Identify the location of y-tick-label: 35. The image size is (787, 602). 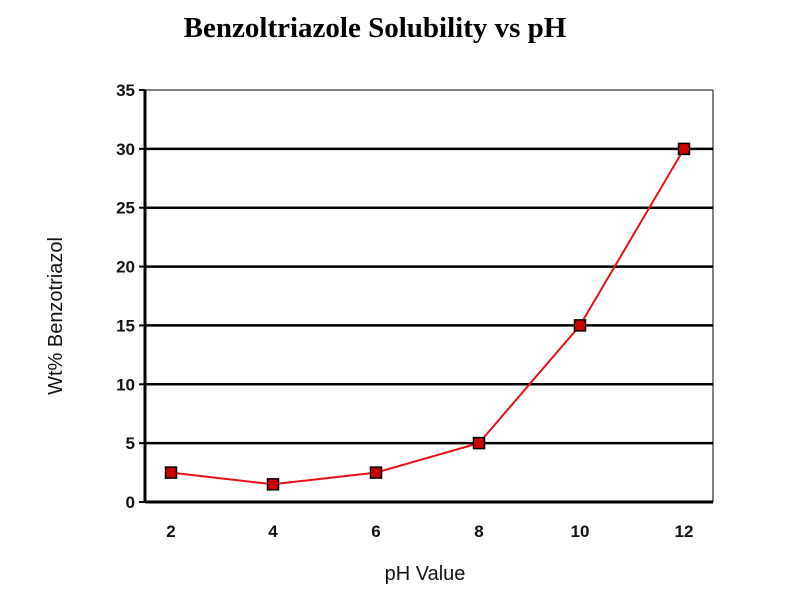
(125, 90).